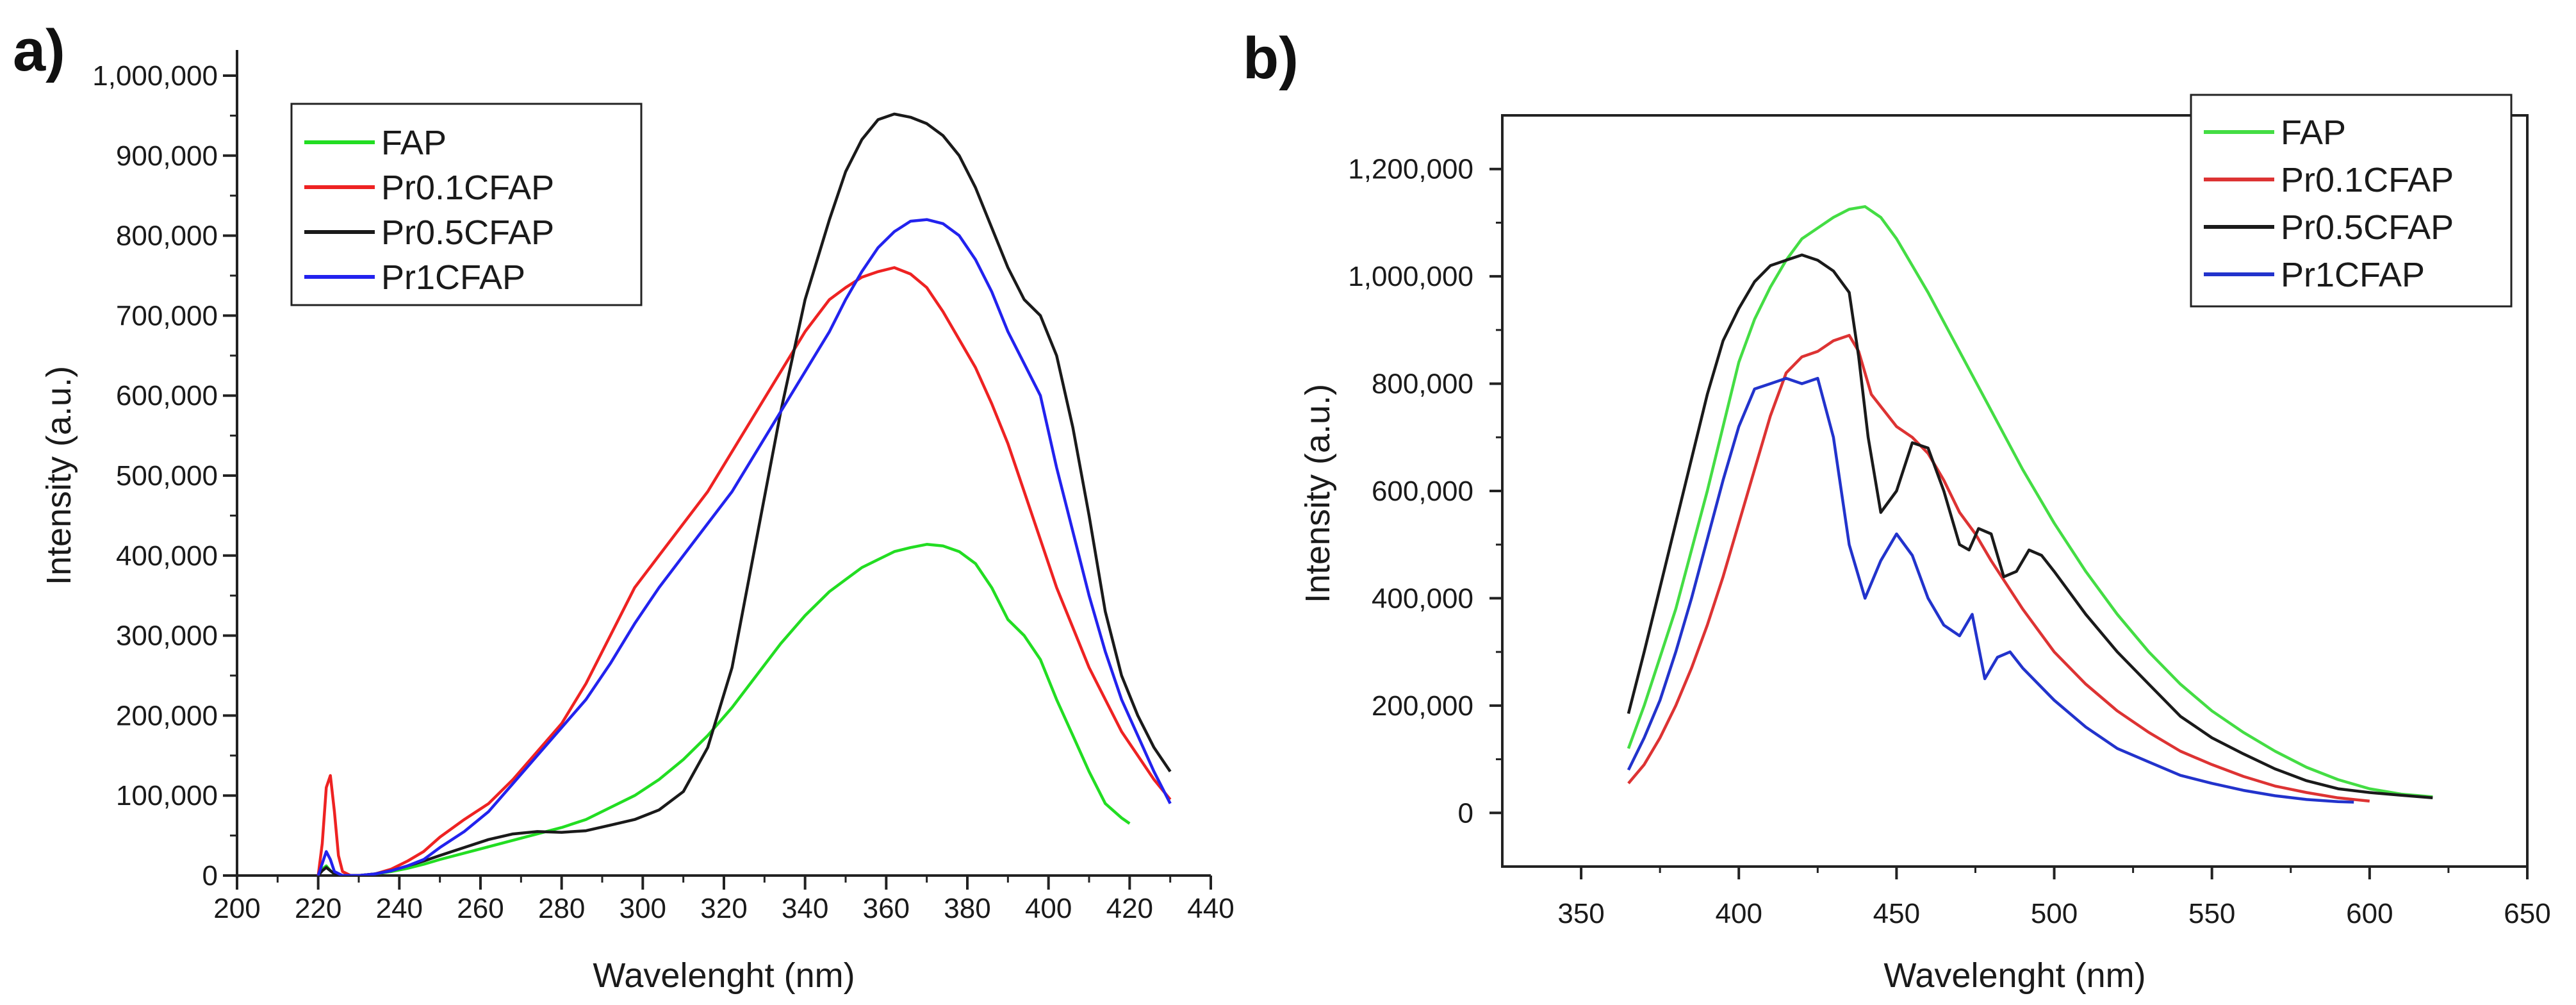 This screenshot has width=2576, height=1005. Describe the element at coordinates (1410, 170) in the screenshot. I see `y-tick-label: 1,200,000` at that location.